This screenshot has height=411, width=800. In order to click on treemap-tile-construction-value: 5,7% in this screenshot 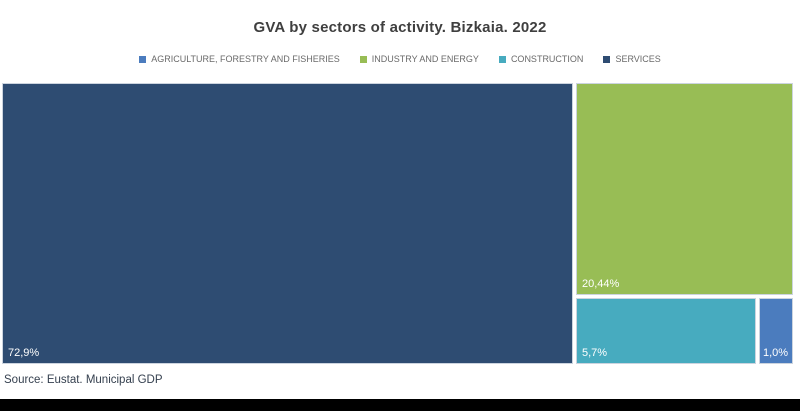, I will do `click(595, 353)`.